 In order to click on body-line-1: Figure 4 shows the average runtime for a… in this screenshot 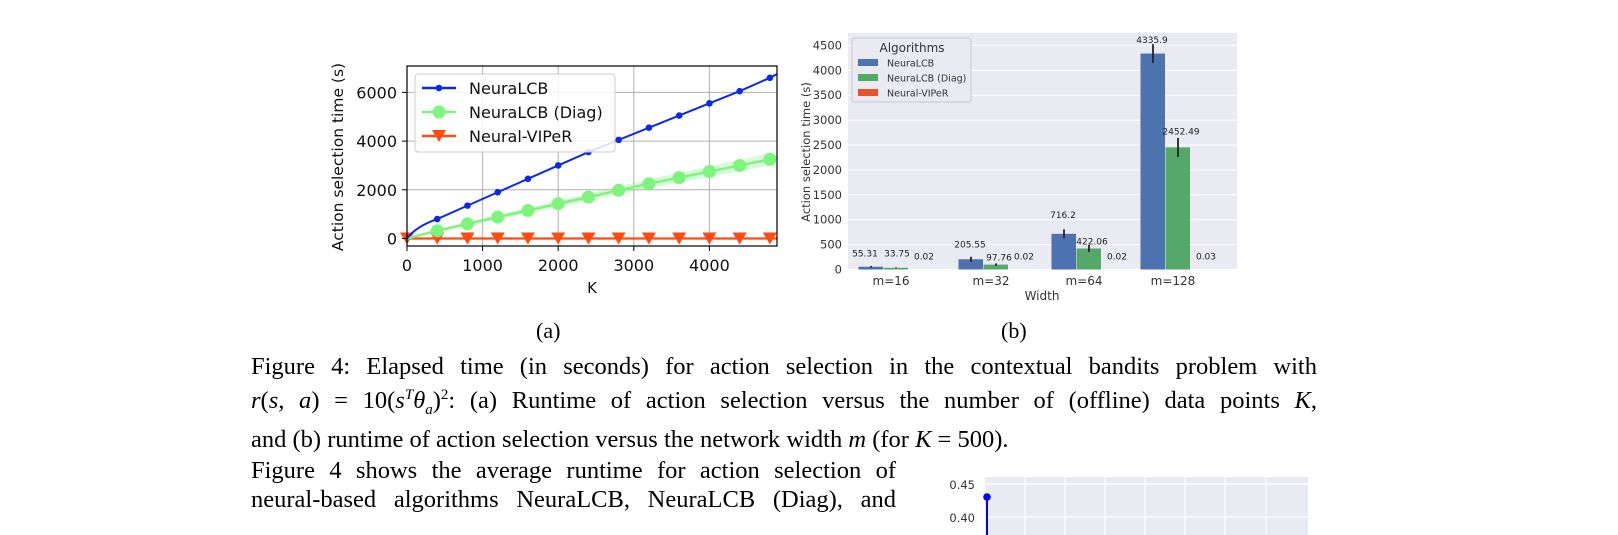, I will do `click(573, 470)`.